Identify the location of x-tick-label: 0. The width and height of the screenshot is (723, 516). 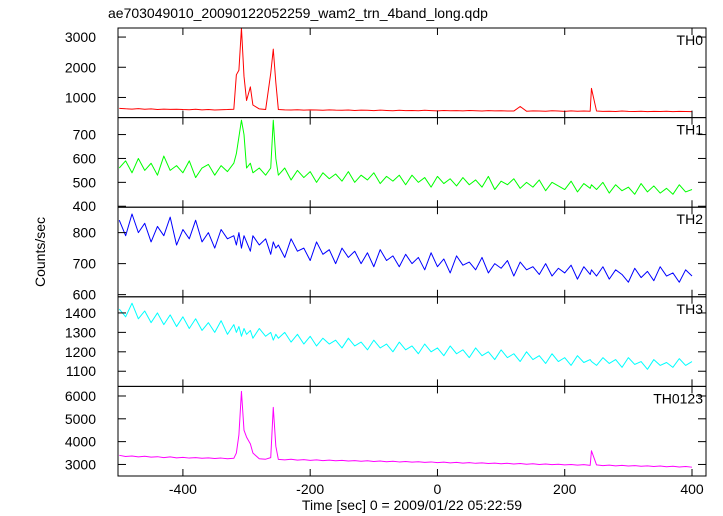
(438, 489).